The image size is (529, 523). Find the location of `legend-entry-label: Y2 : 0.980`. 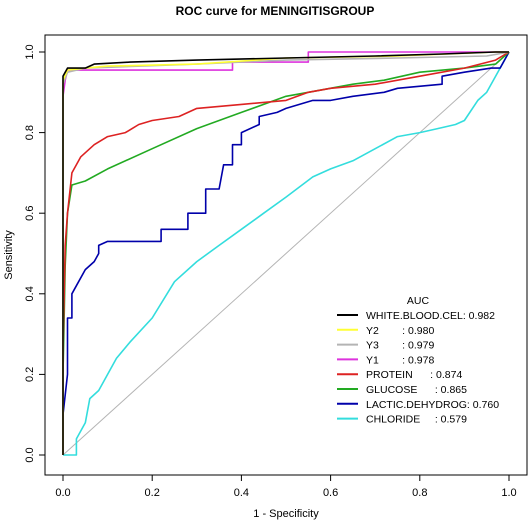

legend-entry-label: Y2 : 0.980 is located at coordinates (400, 331).